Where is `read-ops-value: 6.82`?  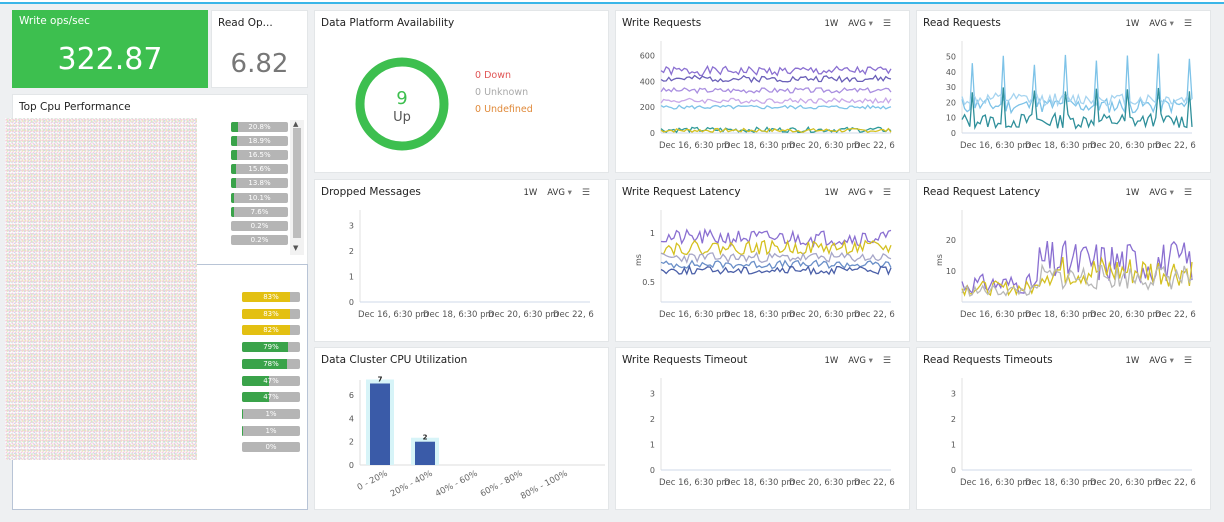 read-ops-value: 6.82 is located at coordinates (259, 64).